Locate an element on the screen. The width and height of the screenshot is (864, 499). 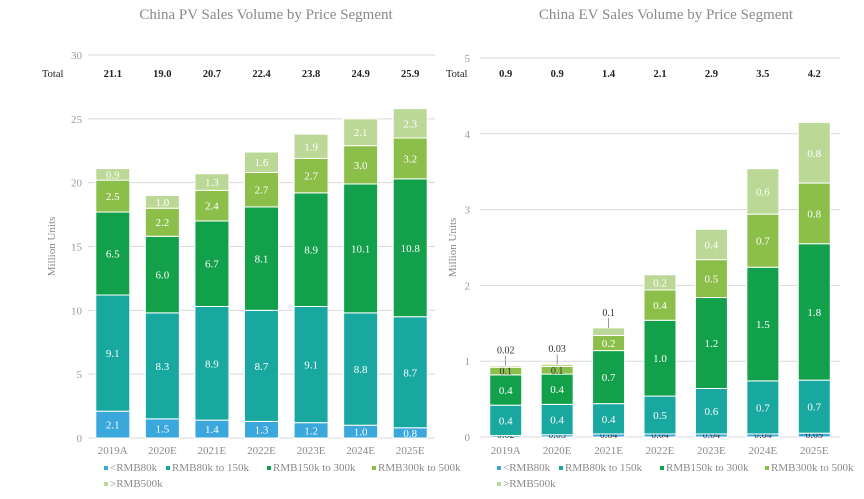
y-tick-label: 2 is located at coordinates (468, 286).